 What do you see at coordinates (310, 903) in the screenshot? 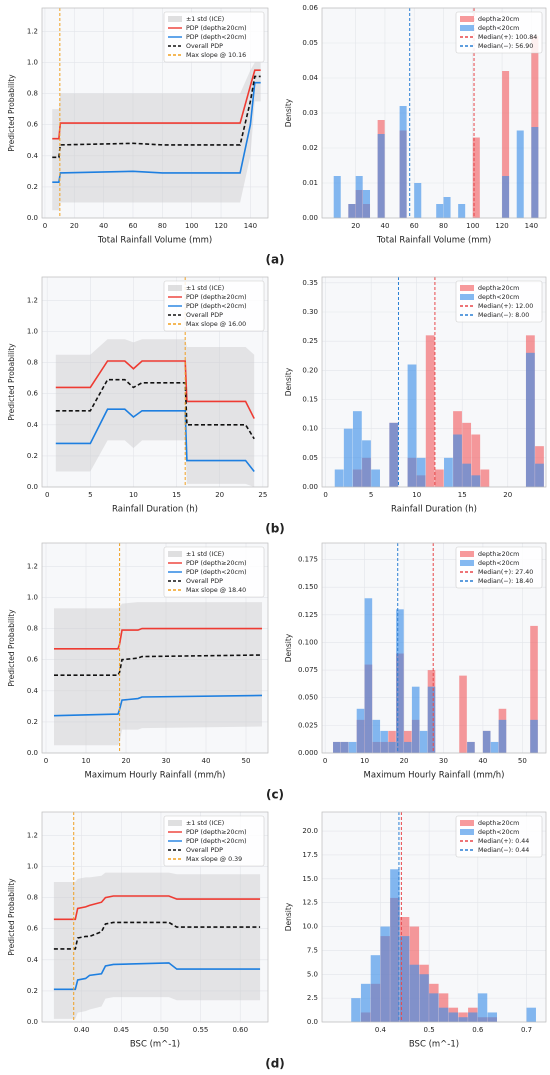
I see `y-tick-label: 12.5` at bounding box center [310, 903].